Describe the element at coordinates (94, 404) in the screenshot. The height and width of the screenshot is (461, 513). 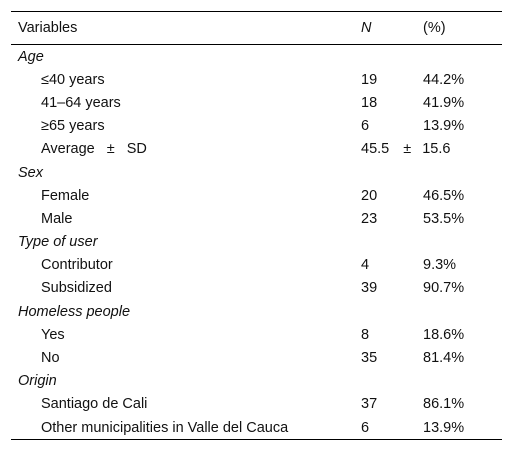
I see `row-label: Santiago de Cali` at that location.